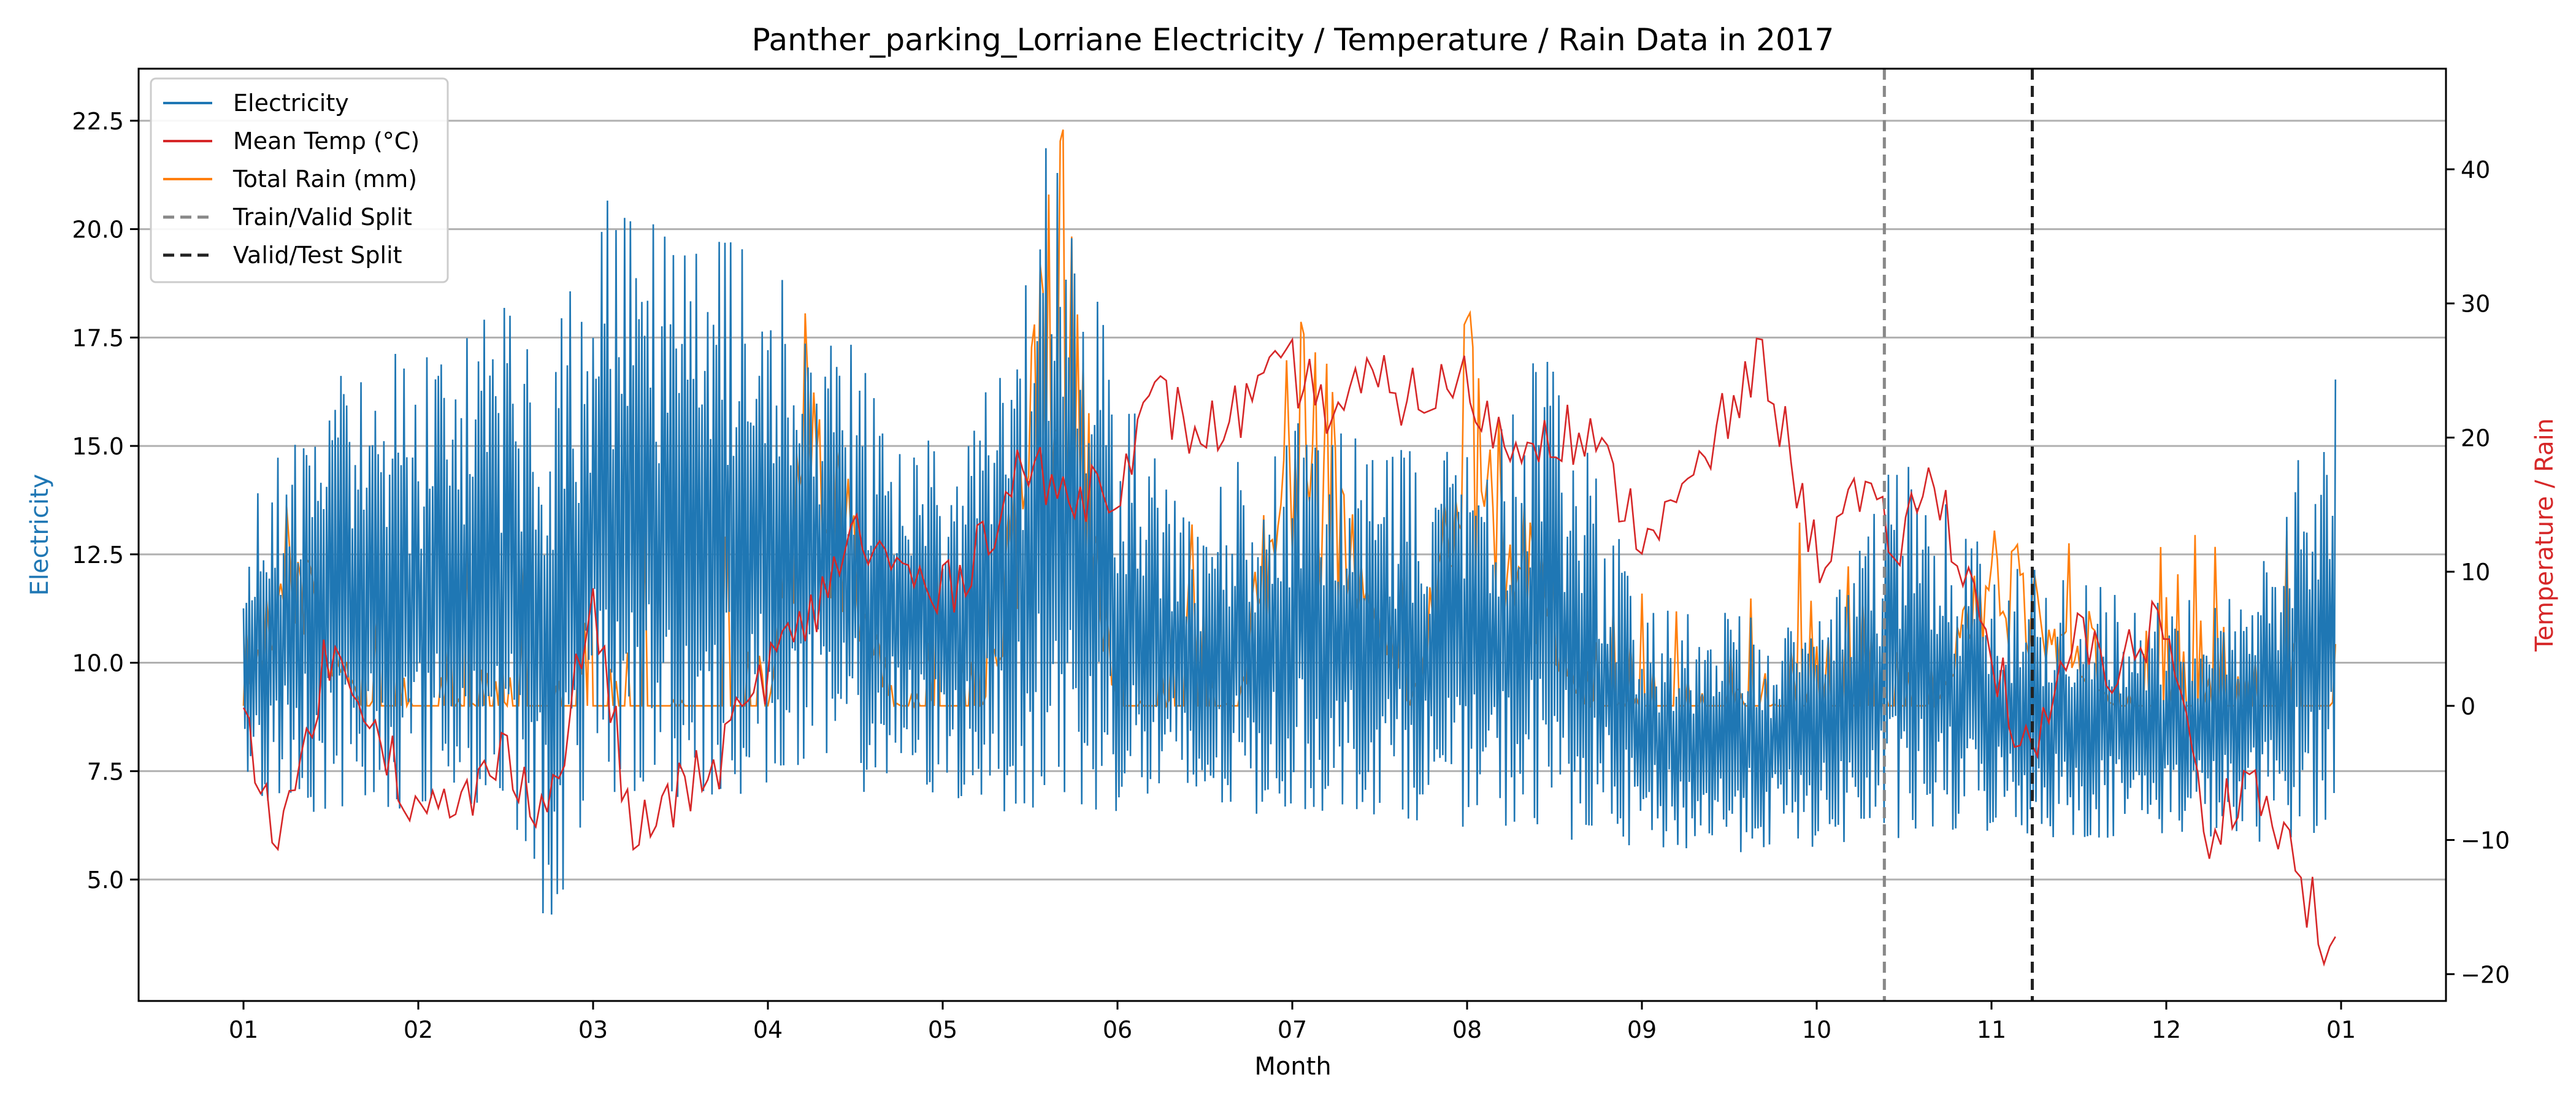 The image size is (2576, 1104). What do you see at coordinates (2485, 840) in the screenshot?
I see `y-right-tick-label: −10` at bounding box center [2485, 840].